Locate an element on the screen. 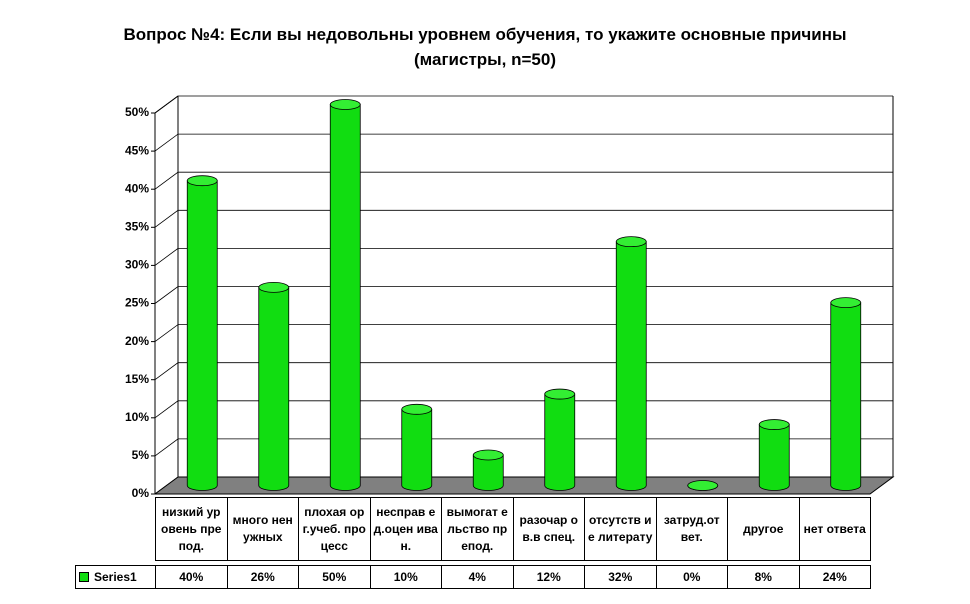 Image resolution: width=970 pixels, height=604 pixels. y-tick-label: 50% is located at coordinates (137, 112).